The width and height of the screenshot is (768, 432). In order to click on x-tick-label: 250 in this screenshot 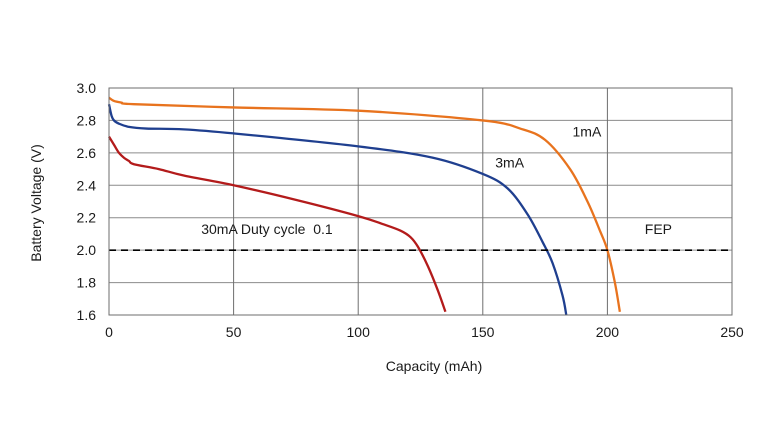, I will do `click(732, 332)`.